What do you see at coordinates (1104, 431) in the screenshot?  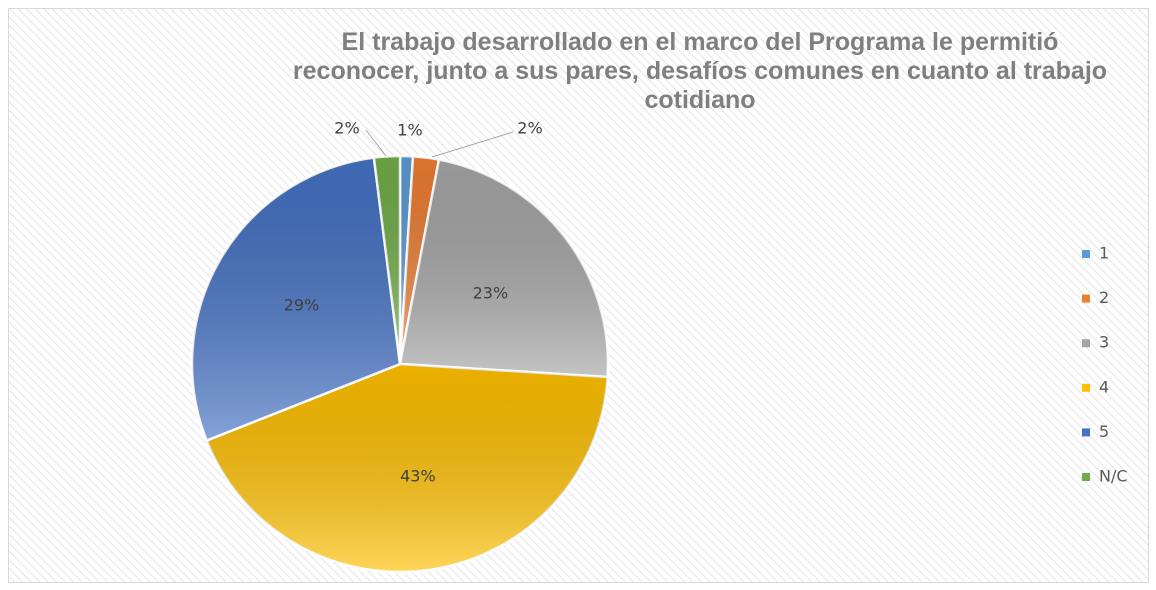 I see `legend-label: 5` at bounding box center [1104, 431].